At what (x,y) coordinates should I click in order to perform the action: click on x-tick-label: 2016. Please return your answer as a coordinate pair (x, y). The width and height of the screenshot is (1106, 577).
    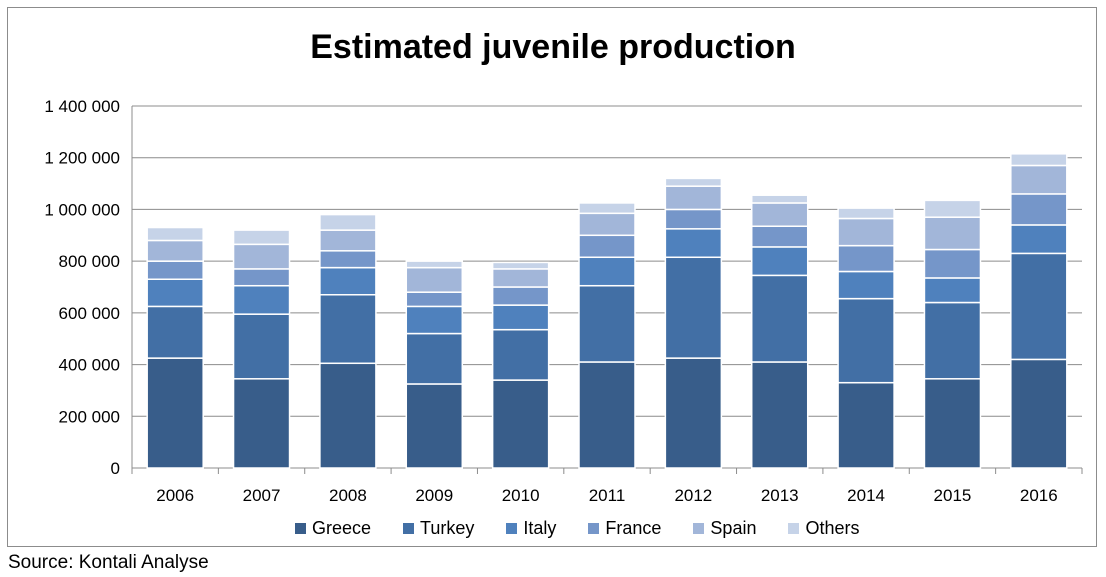
    Looking at the image, I should click on (1039, 495).